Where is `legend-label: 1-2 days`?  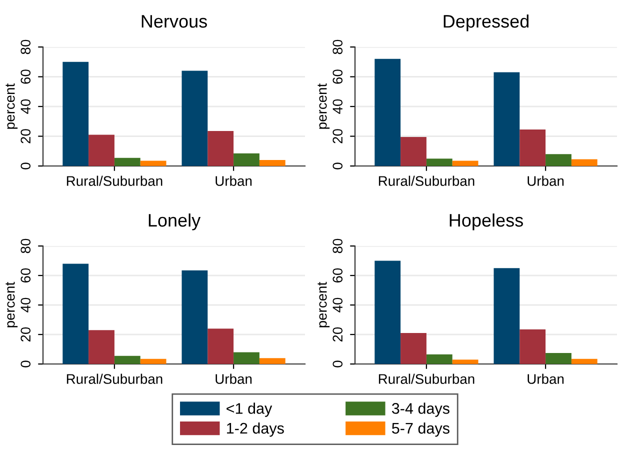
legend-label: 1-2 days is located at coordinates (255, 429).